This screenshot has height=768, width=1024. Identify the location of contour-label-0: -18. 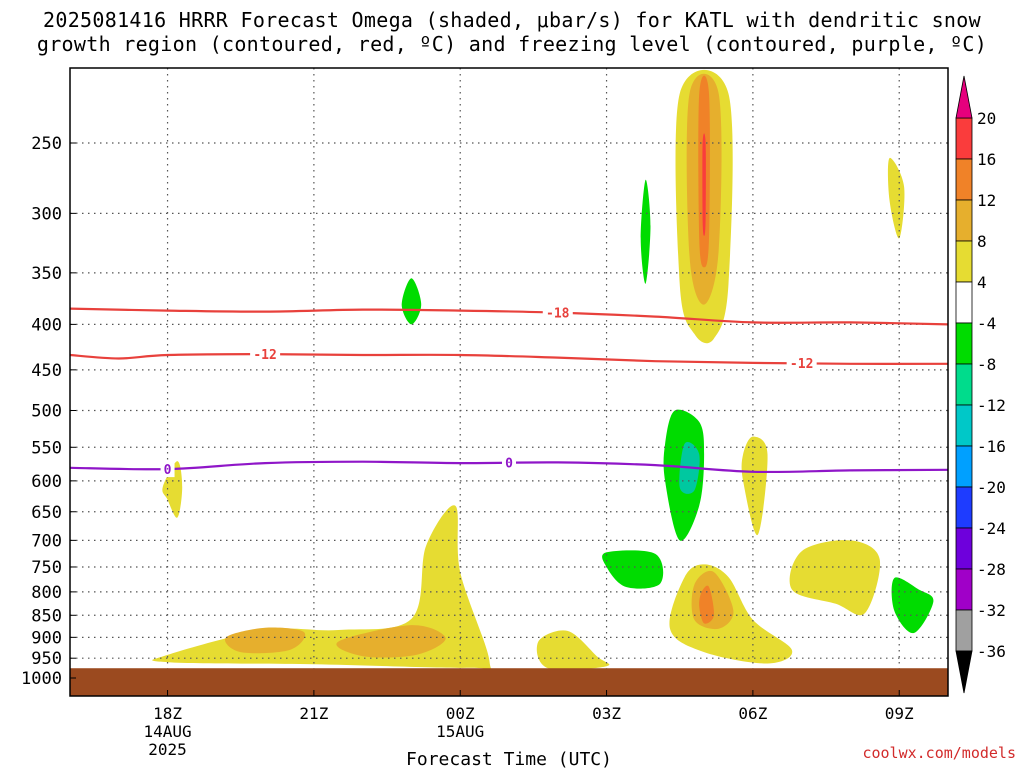
(558, 314).